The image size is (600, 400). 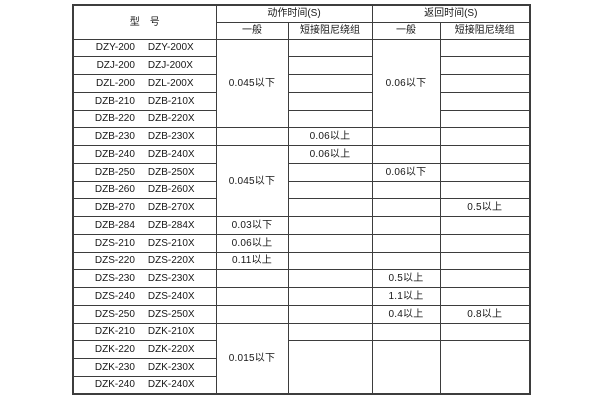 I want to click on table-row: DZS-240 DZS-240X 1.1以上, so click(x=301, y=296).